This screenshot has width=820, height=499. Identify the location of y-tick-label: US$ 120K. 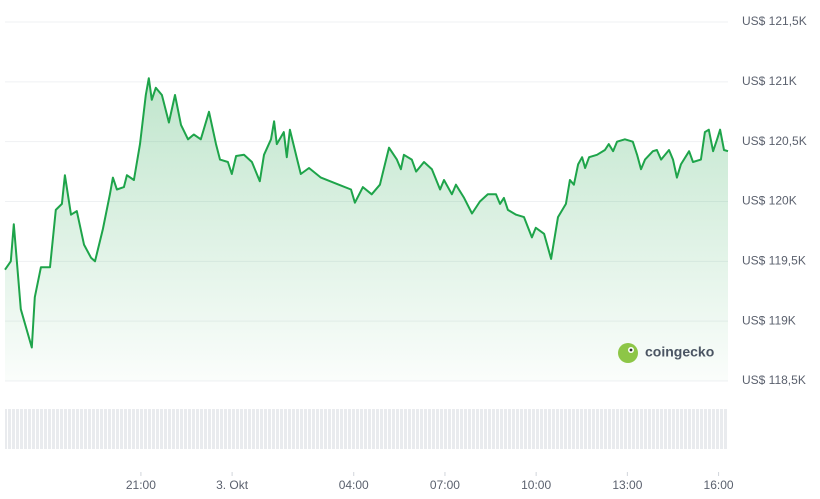
(769, 201).